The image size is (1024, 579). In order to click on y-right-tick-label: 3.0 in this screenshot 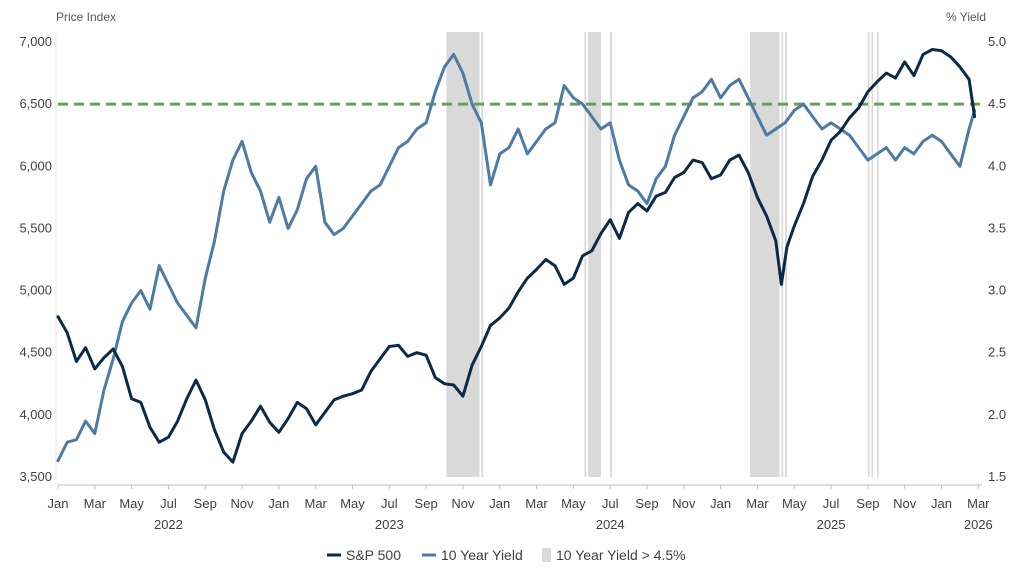, I will do `click(997, 290)`.